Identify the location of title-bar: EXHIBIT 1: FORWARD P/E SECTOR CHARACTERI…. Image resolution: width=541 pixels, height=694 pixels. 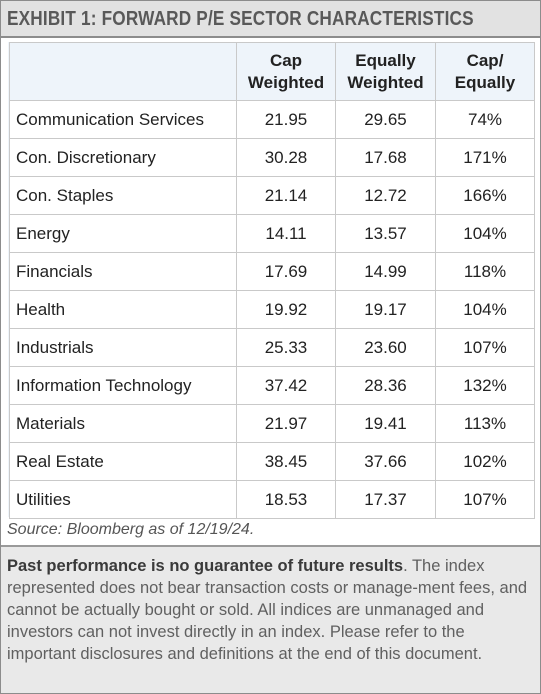
(270, 19).